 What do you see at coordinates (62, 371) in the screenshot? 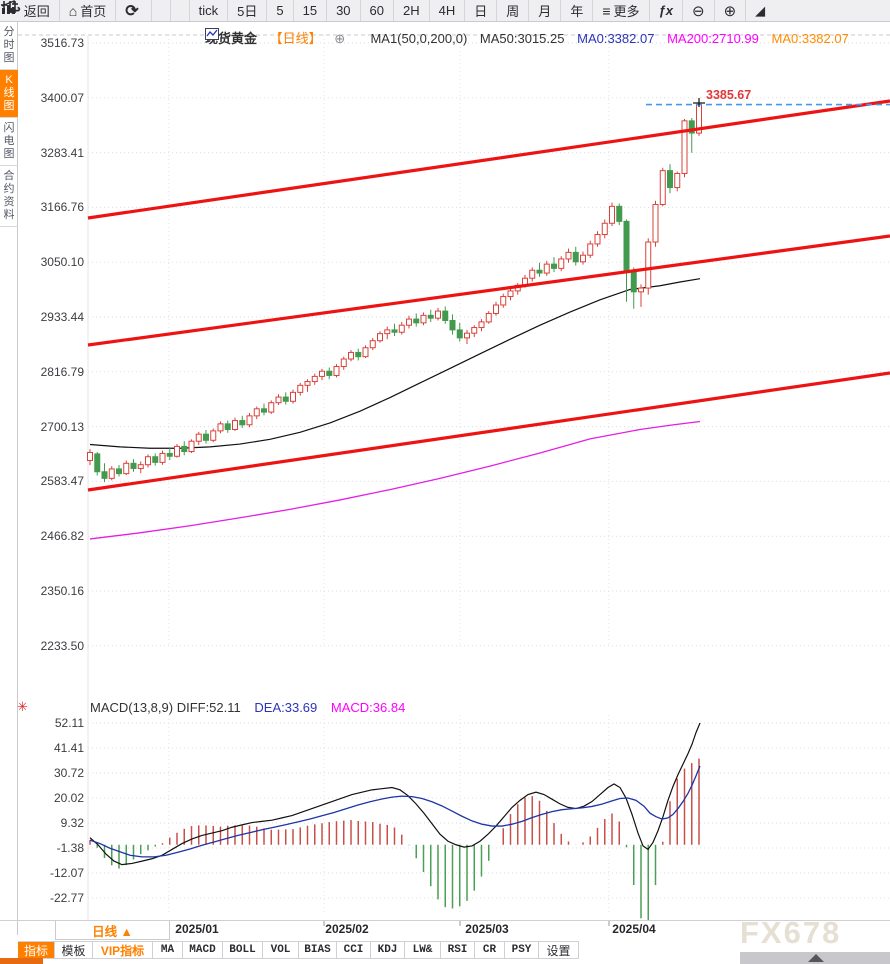
I see `price-axis-label: 2816.79` at bounding box center [62, 371].